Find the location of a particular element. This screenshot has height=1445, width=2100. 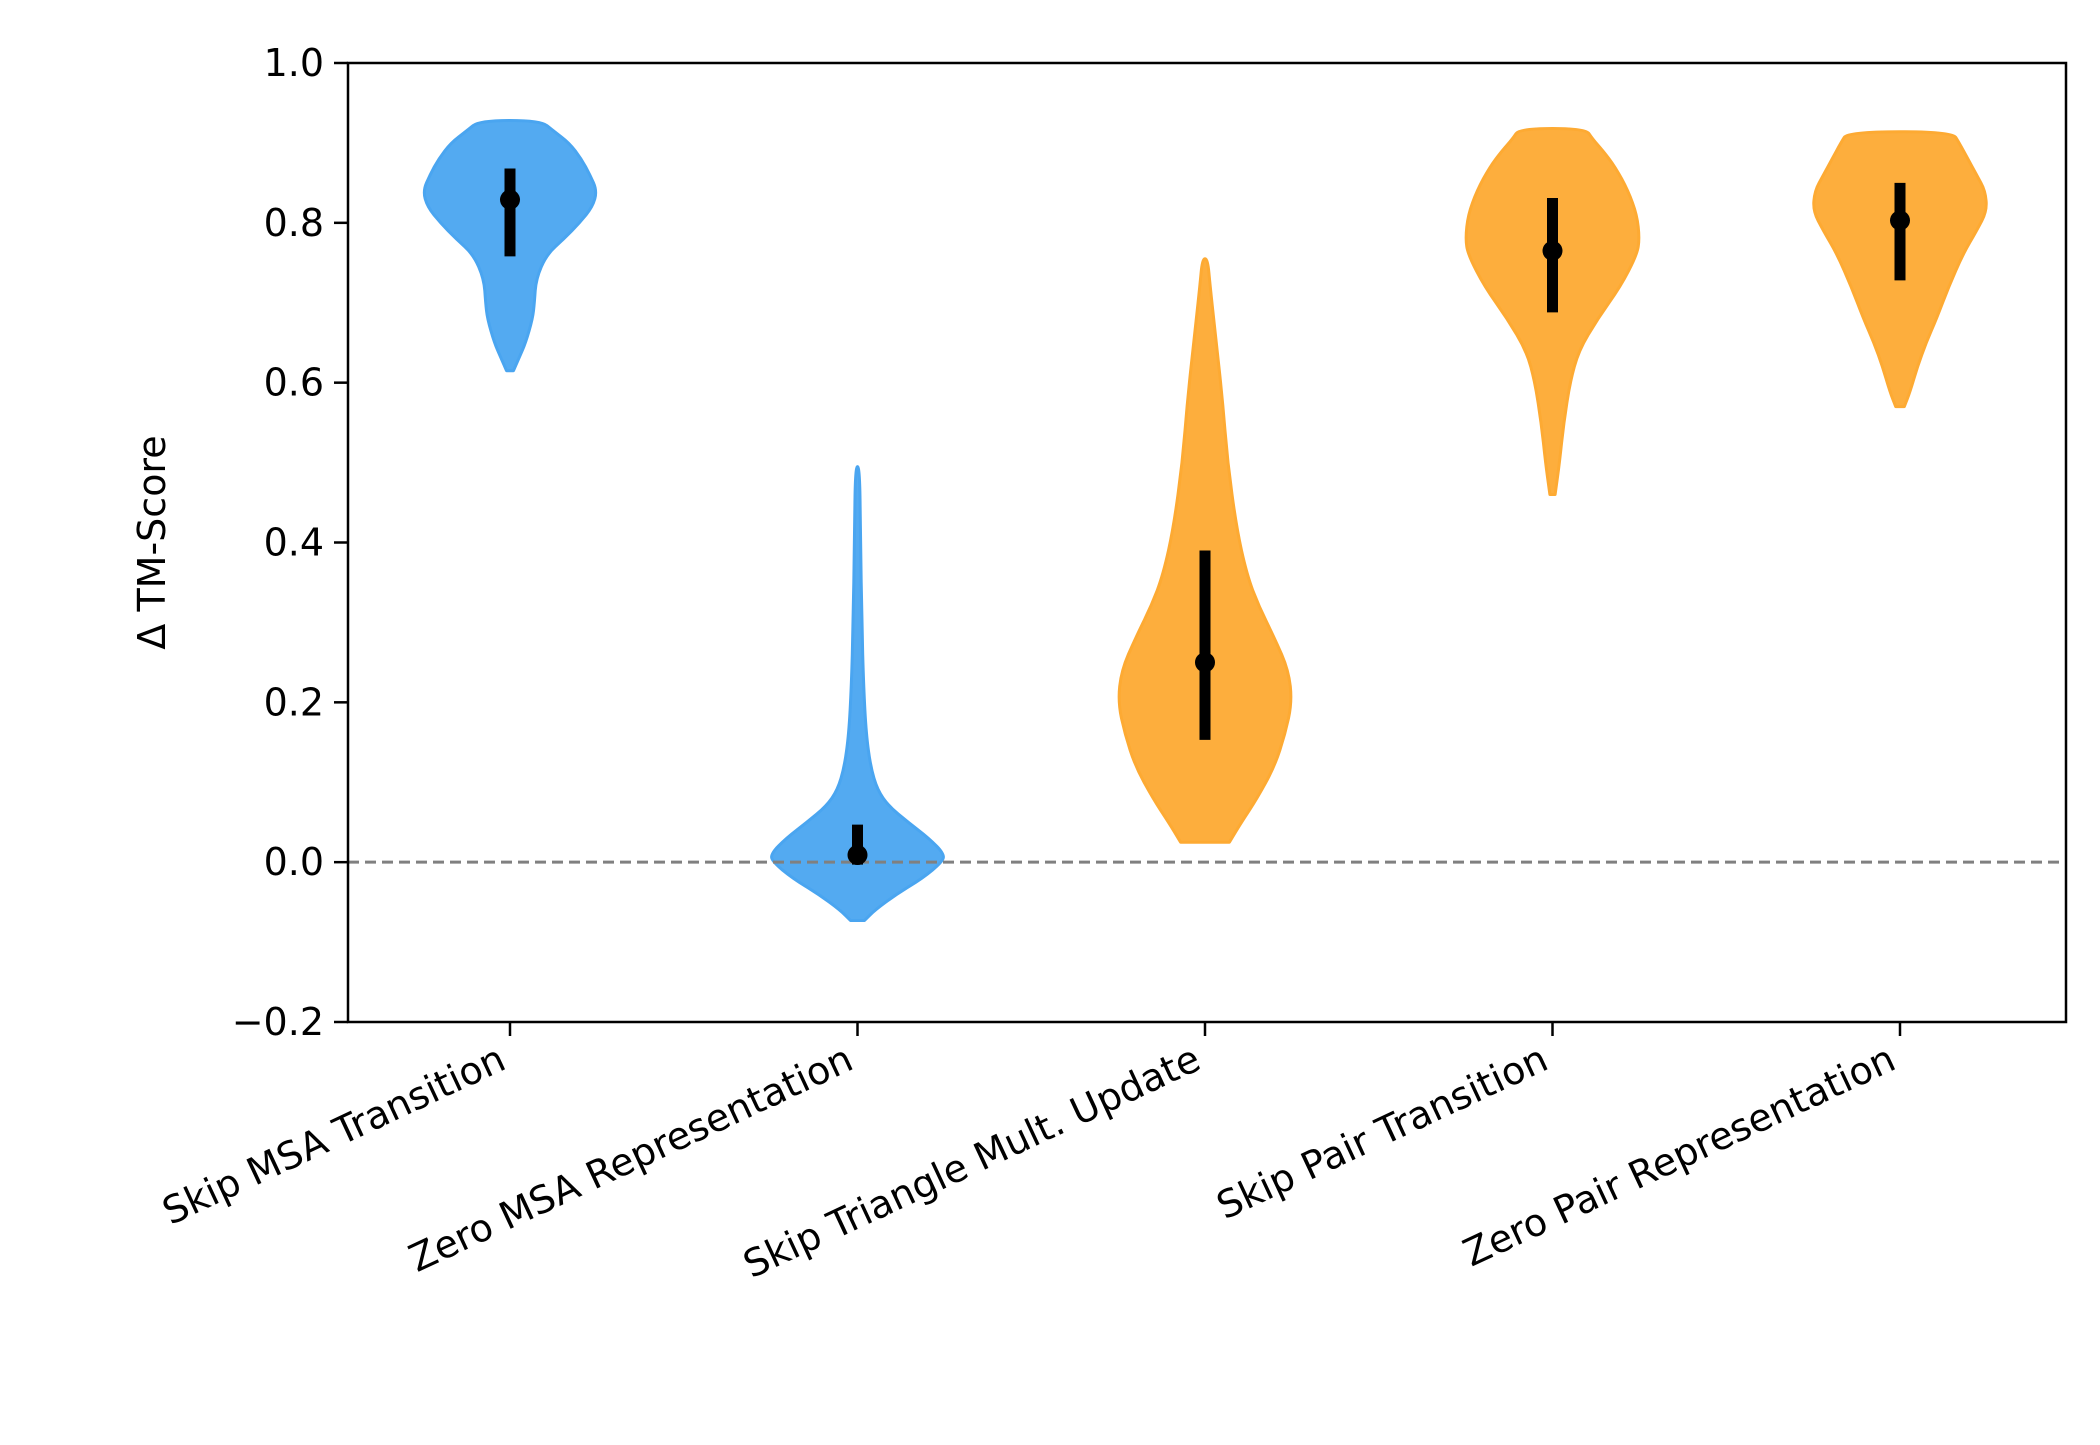

y-axis: −0.2 0.0 0.2 0.4 0.6 0.8 1.0 is located at coordinates (290, 542).